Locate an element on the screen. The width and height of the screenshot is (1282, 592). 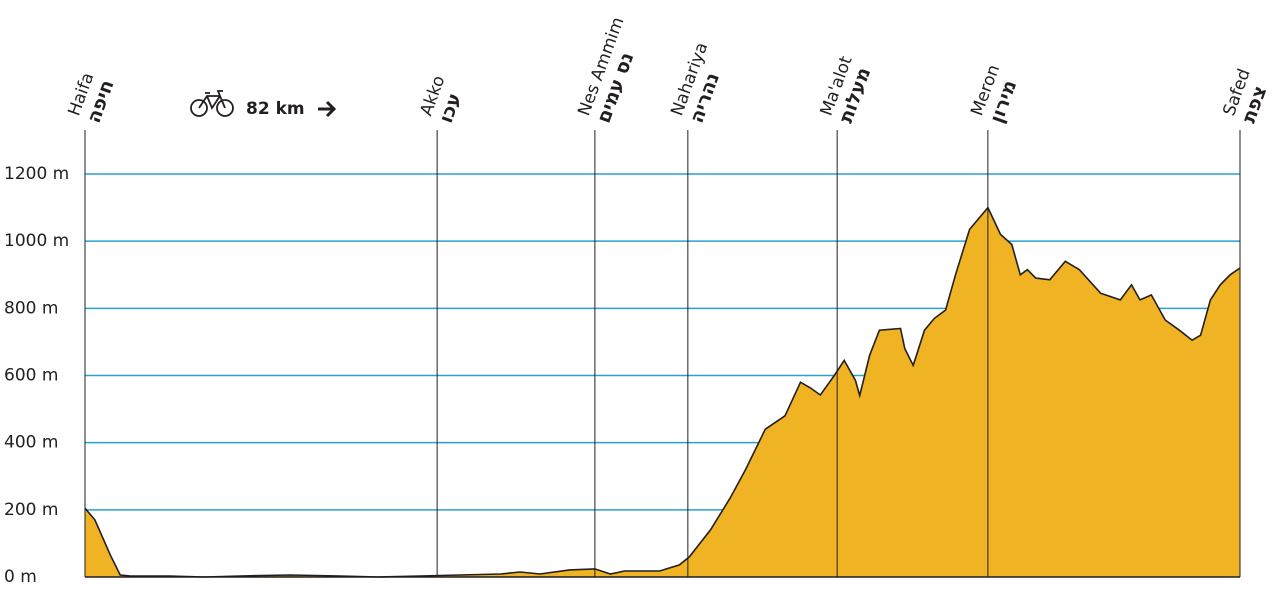
y-tick-label: 1000 m is located at coordinates (36, 241).